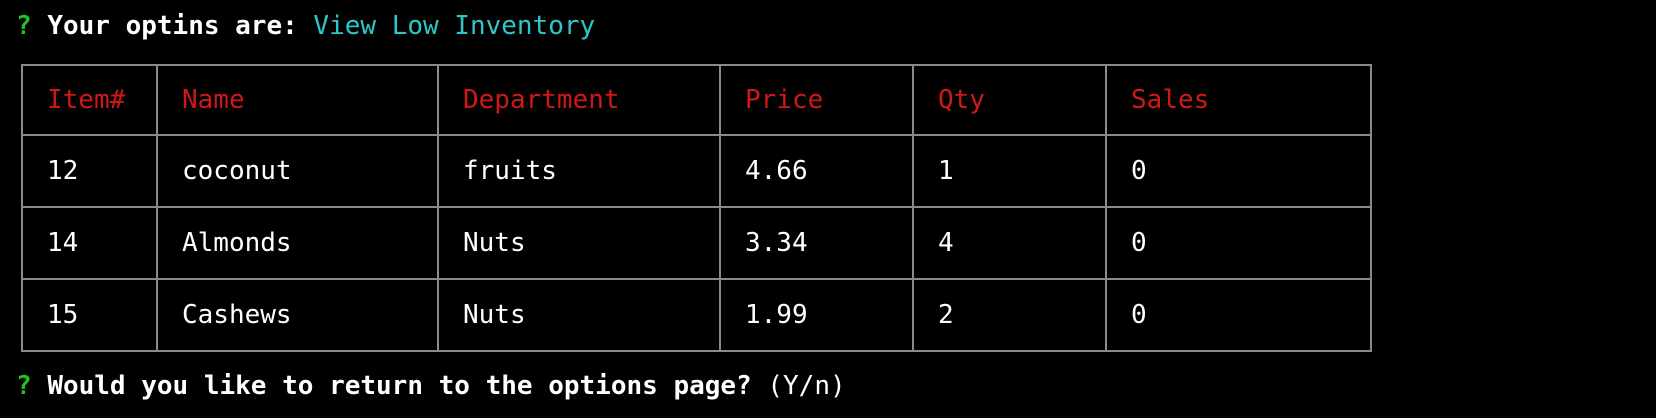 This screenshot has height=418, width=1656. What do you see at coordinates (816, 315) in the screenshot?
I see `cell-price: 1.99` at bounding box center [816, 315].